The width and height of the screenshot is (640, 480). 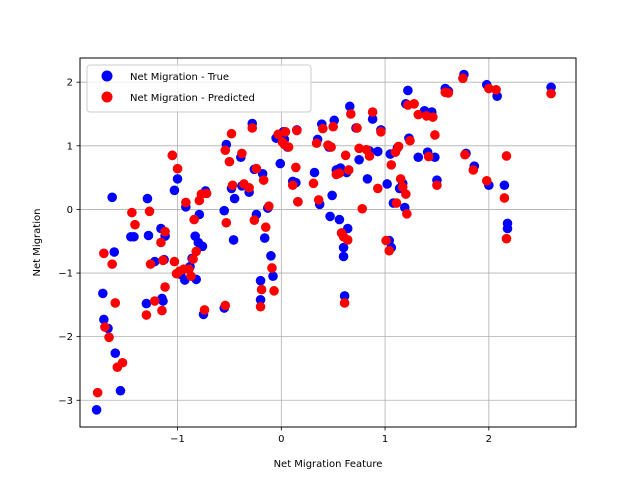 I want to click on legend-marker-true, so click(x=107, y=76).